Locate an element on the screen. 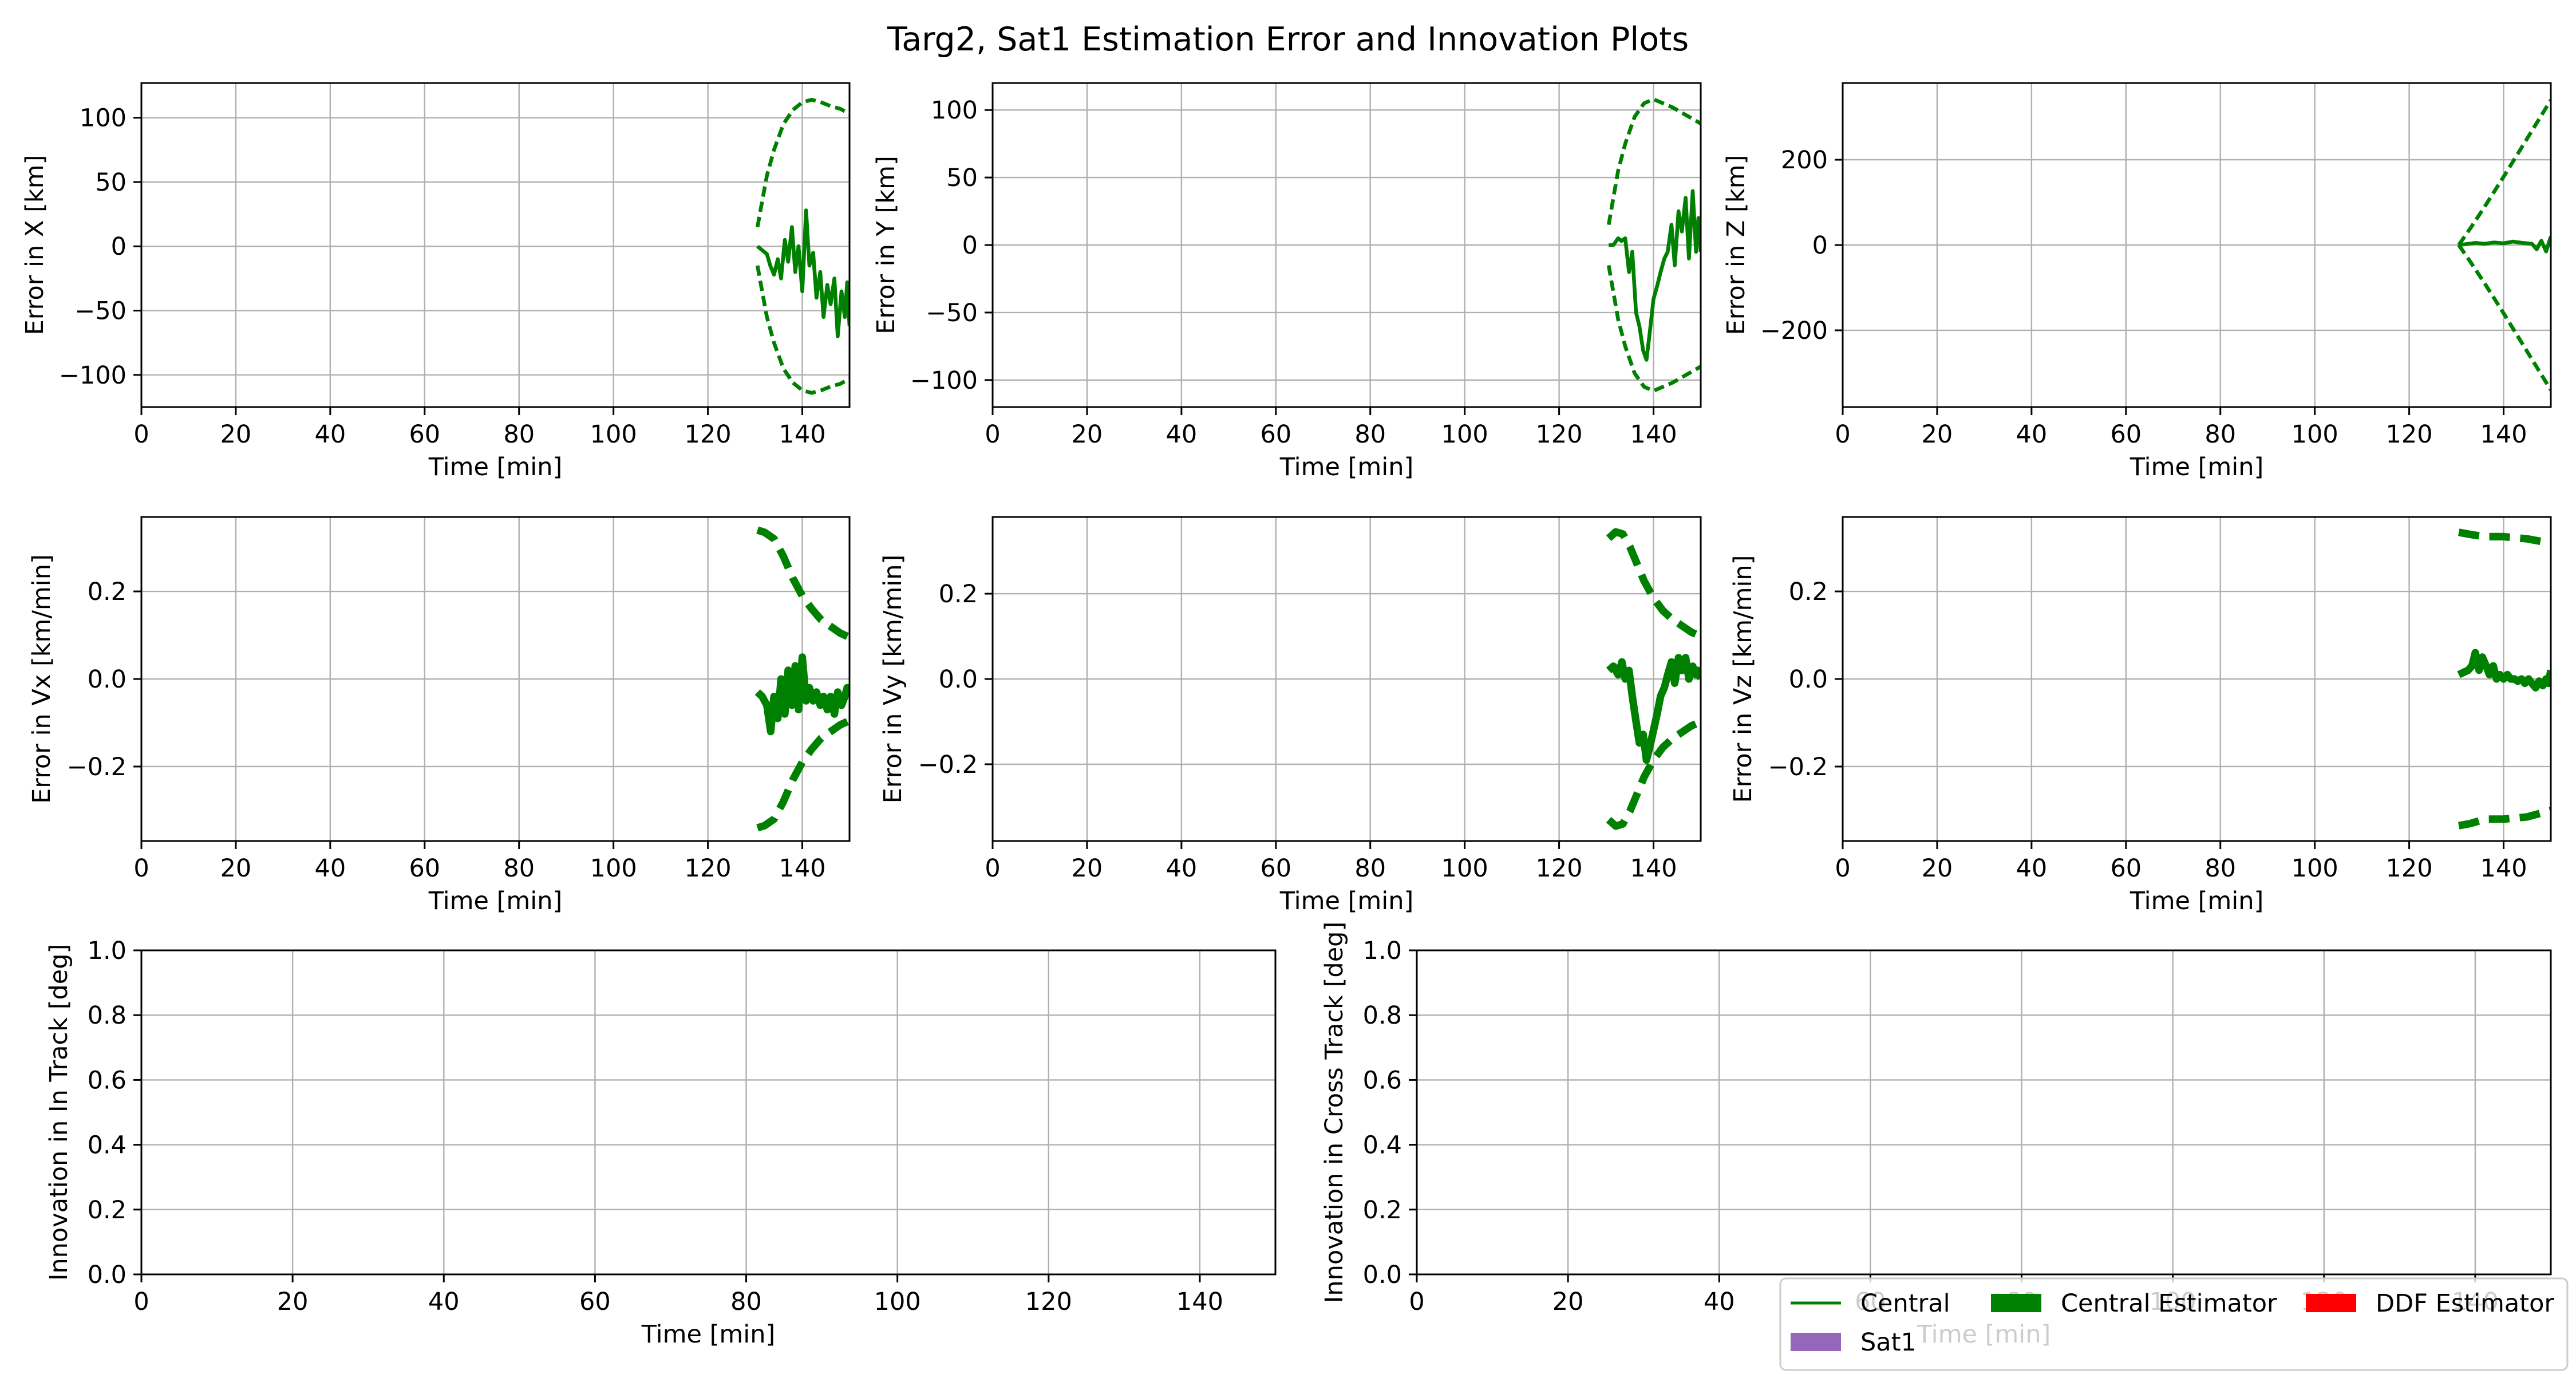 The image size is (2576, 1374). y-axis-label: Innovation in Cross Track [deg] is located at coordinates (1334, 1113).